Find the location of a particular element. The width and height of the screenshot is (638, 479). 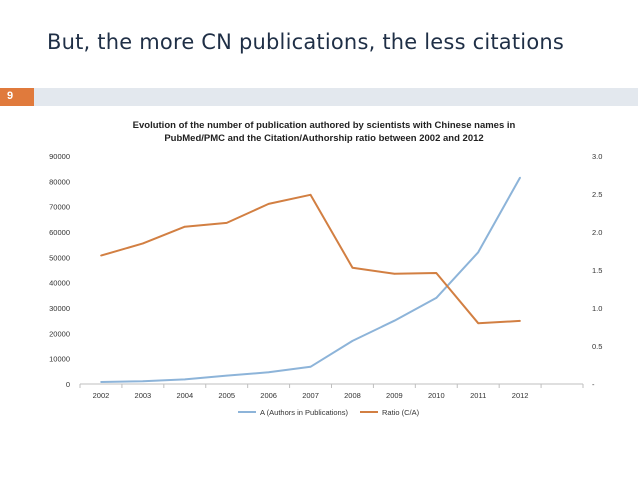

left-tick-label: 40000 is located at coordinates (59, 283).